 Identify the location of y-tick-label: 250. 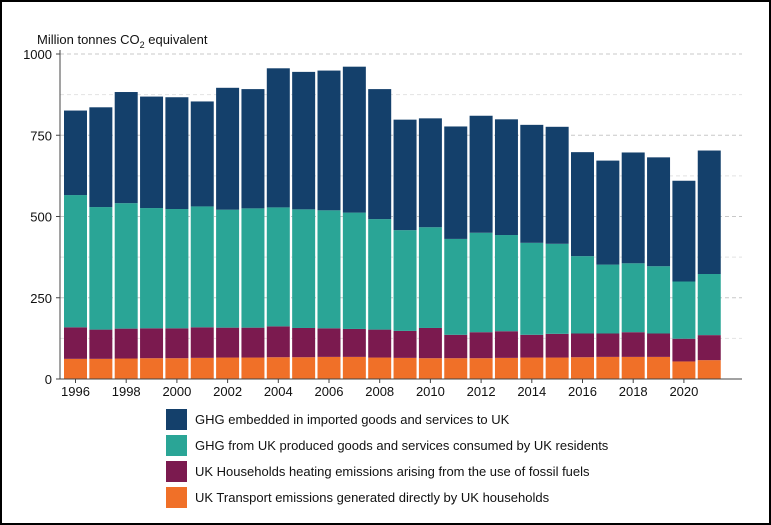
(41, 298).